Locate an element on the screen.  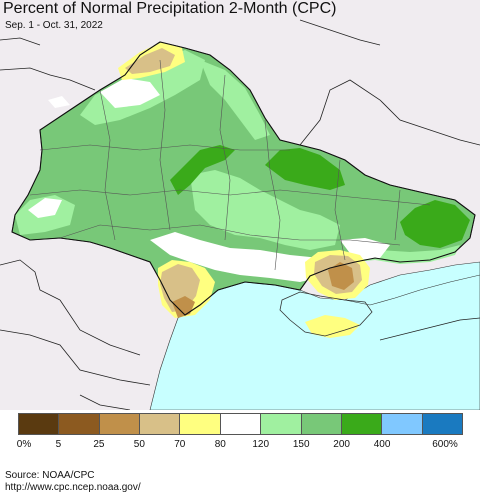
legend-tick-label: 5 is located at coordinates (58, 444).